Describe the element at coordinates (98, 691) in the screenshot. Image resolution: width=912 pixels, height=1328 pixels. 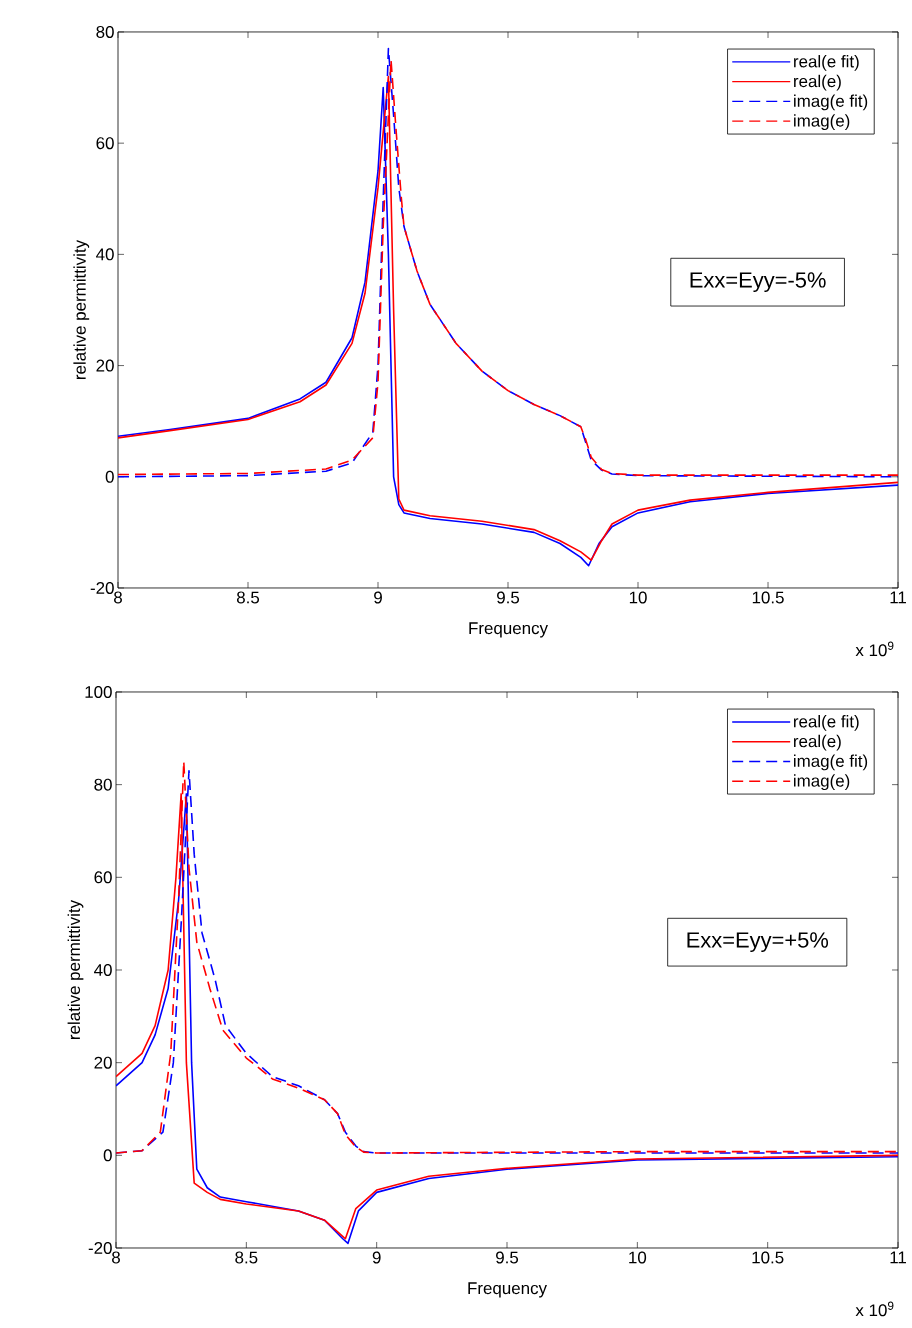
I see `y-tick-label: 100` at that location.